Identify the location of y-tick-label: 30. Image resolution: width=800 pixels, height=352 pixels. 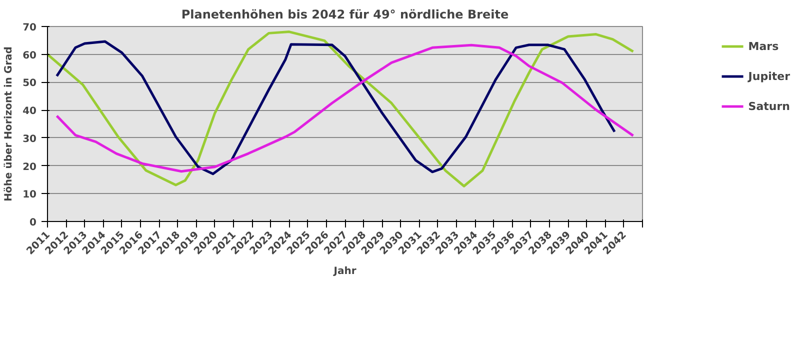
(29, 139).